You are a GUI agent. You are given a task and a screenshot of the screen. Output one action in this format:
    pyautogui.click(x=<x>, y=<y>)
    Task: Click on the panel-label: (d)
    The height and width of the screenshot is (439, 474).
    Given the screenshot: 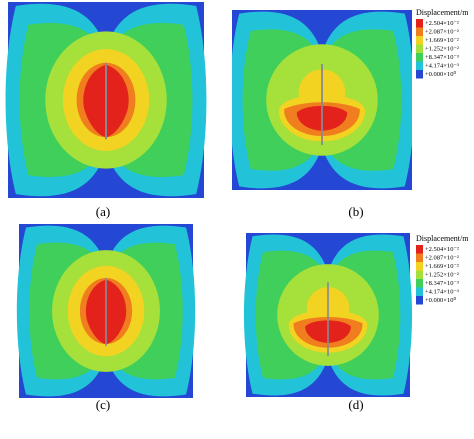 What is the action you would take?
    pyautogui.click(x=355, y=404)
    